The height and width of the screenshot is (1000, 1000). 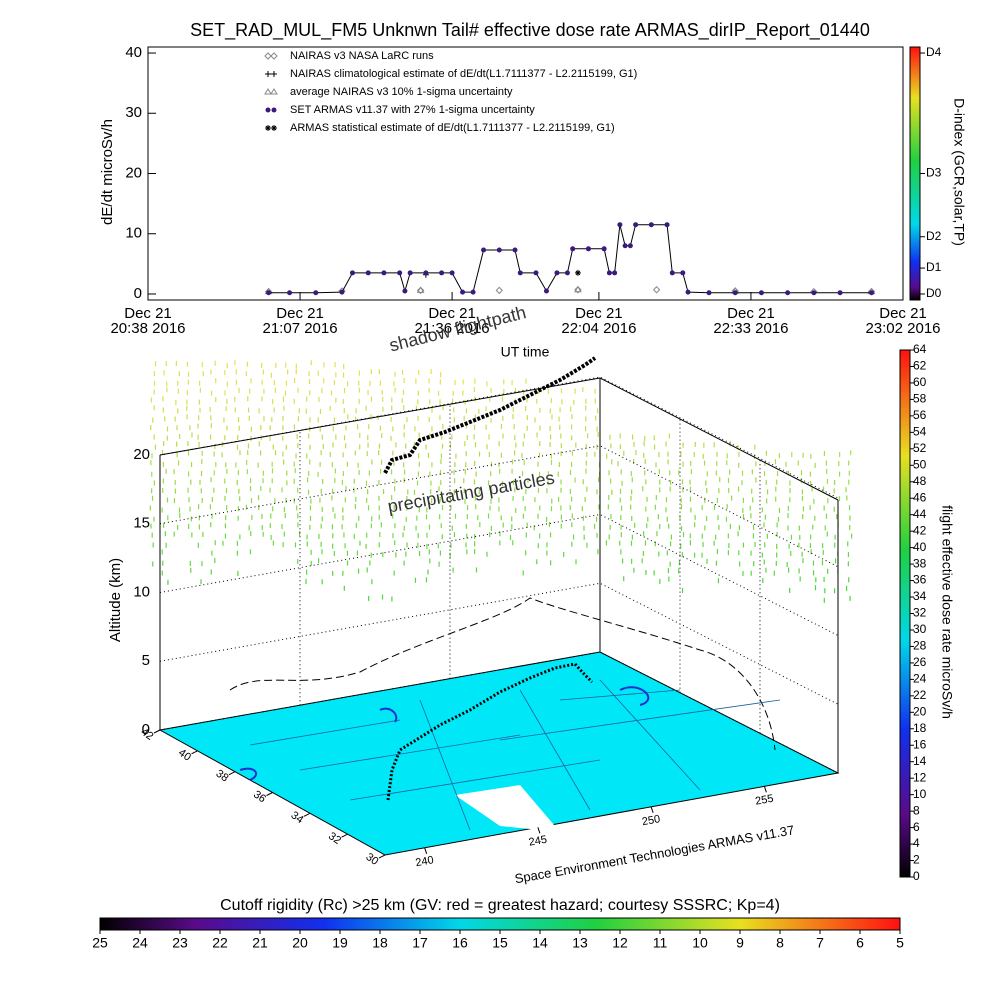 I want to click on colorbar-tick-label: 52, so click(x=920, y=448).